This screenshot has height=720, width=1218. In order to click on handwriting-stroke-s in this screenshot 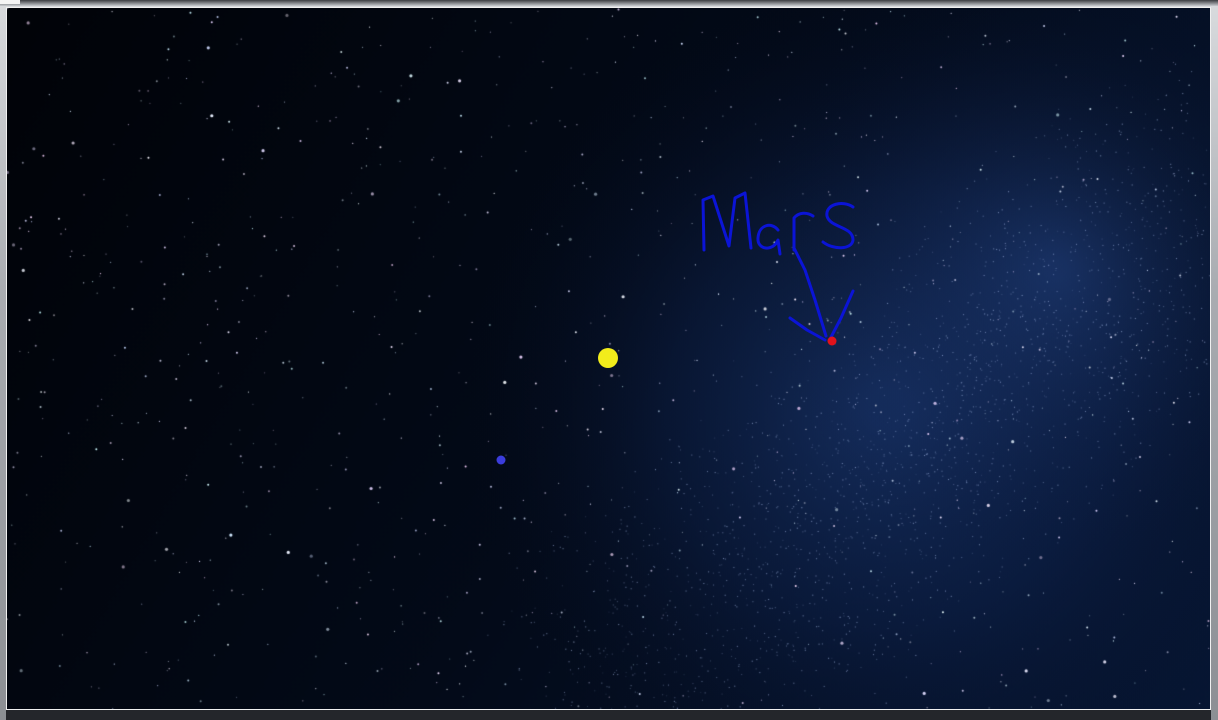, I will do `click(838, 226)`.